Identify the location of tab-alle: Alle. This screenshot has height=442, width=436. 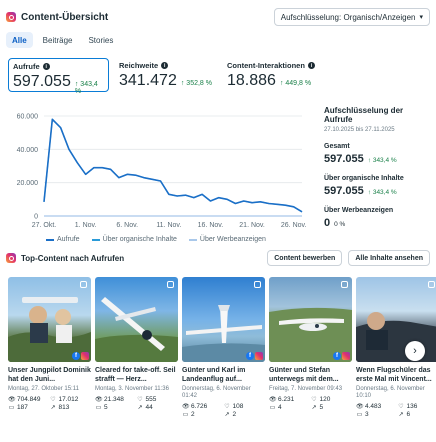
(19, 40).